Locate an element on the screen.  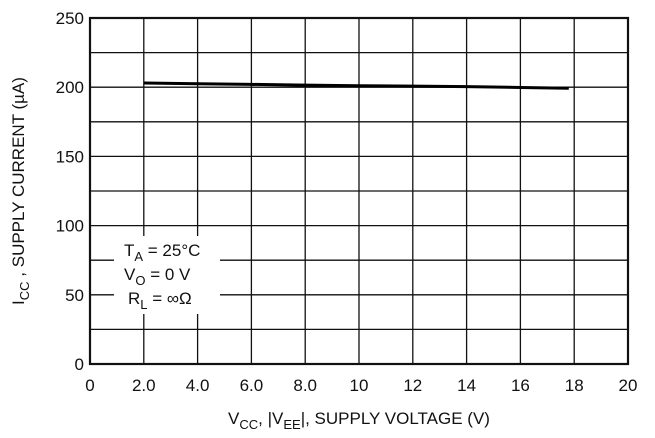
series-line is located at coordinates (356, 85).